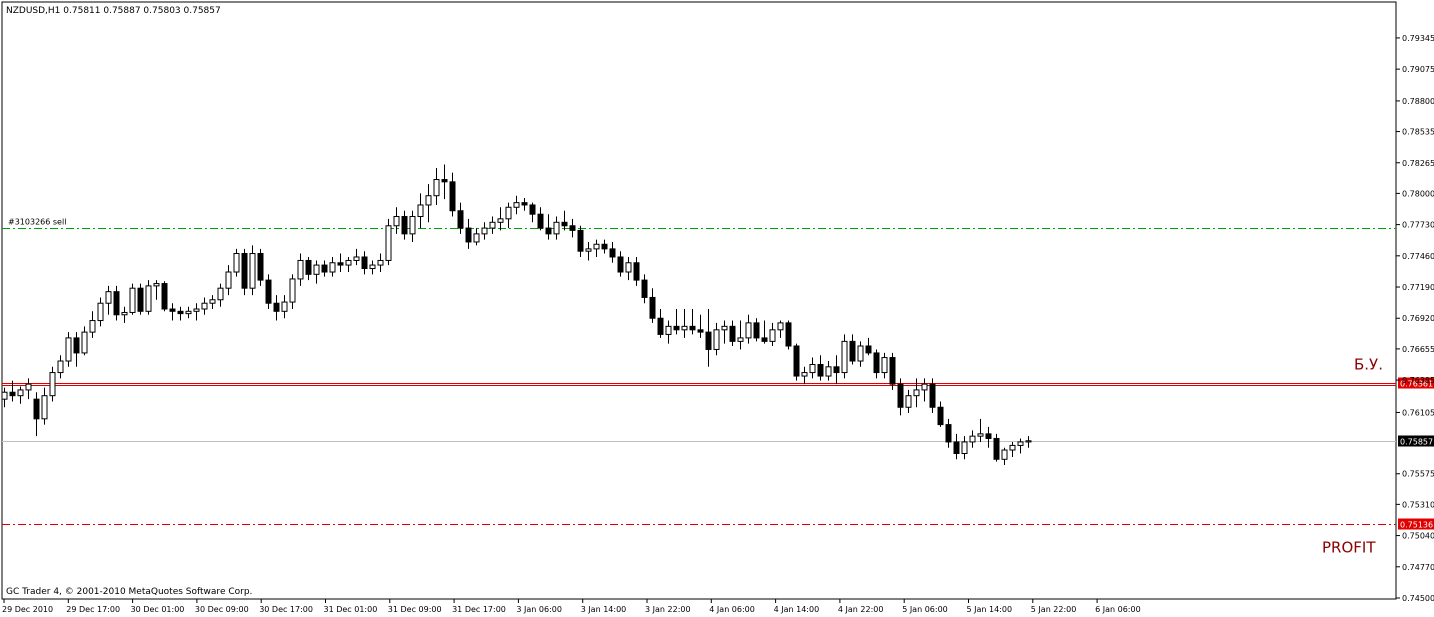 The width and height of the screenshot is (1434, 617). Describe the element at coordinates (925, 609) in the screenshot. I see `x-tick-label: 5 Jan 06:00` at that location.